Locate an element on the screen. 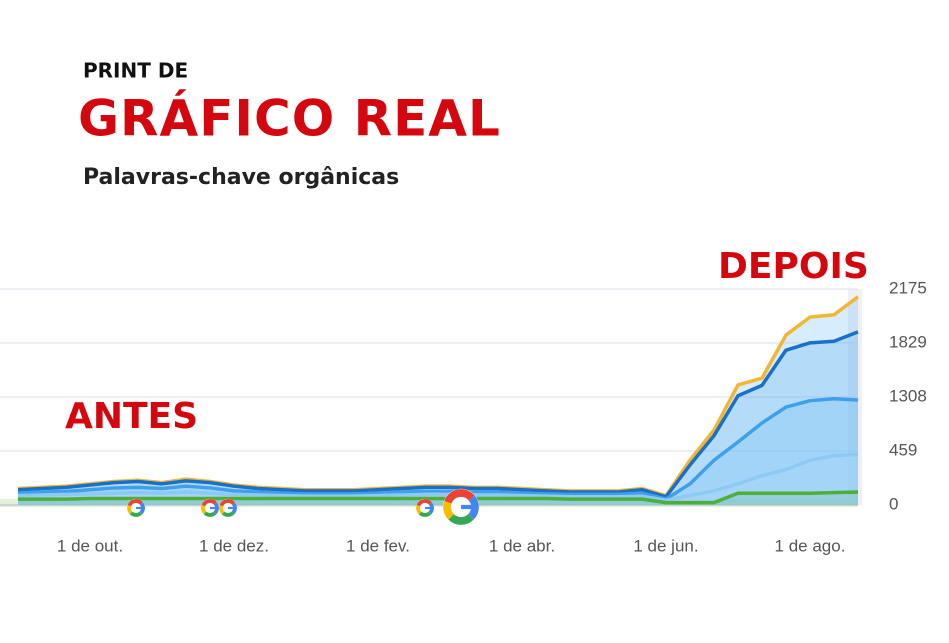 The height and width of the screenshot is (643, 949). x-tick-label: 1 de ago. is located at coordinates (810, 545).